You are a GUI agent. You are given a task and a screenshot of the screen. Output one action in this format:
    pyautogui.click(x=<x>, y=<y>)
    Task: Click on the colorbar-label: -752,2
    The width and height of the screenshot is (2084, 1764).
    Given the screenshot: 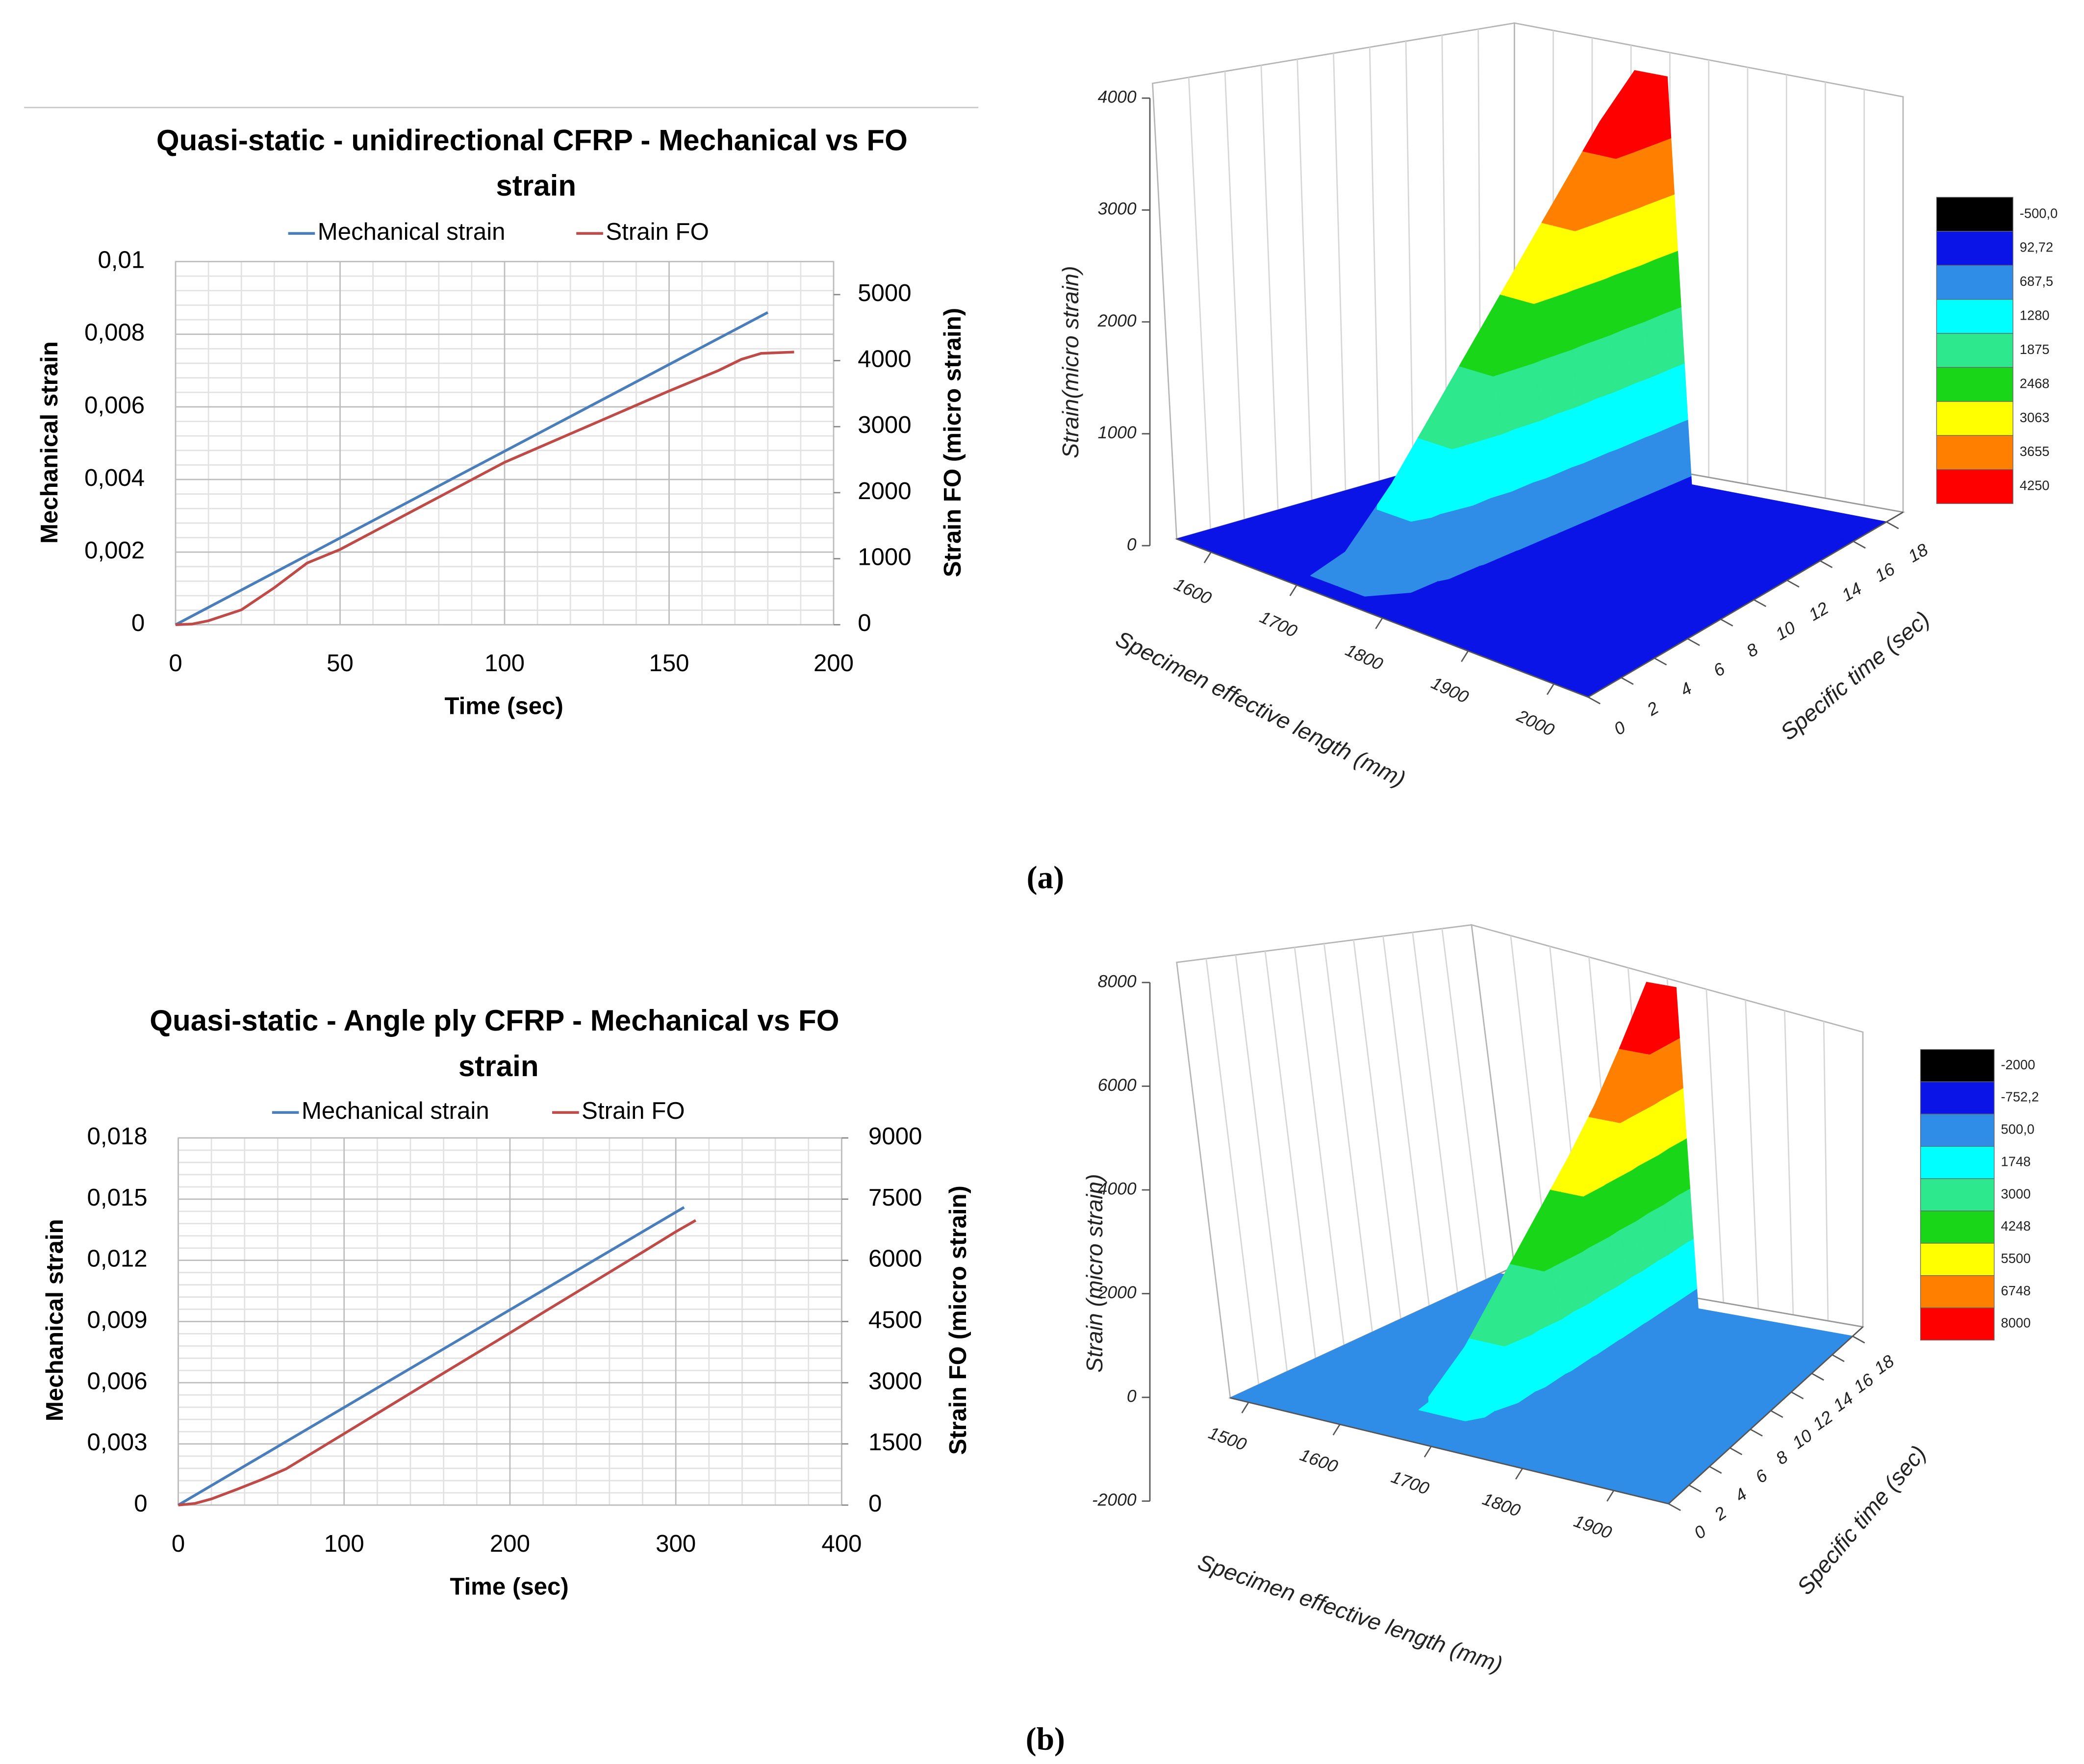 What is the action you would take?
    pyautogui.click(x=2020, y=1097)
    